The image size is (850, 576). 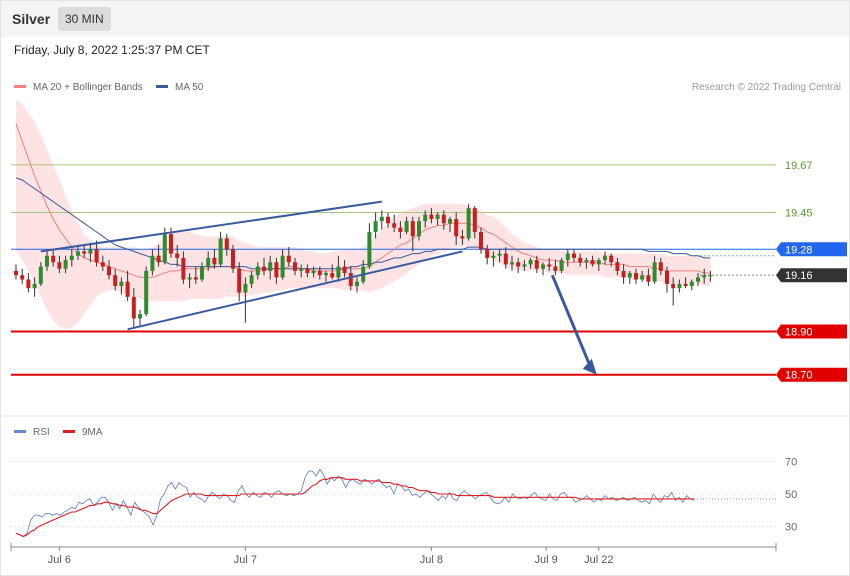 What do you see at coordinates (791, 495) in the screenshot?
I see `rsi-tick-label-50: 50` at bounding box center [791, 495].